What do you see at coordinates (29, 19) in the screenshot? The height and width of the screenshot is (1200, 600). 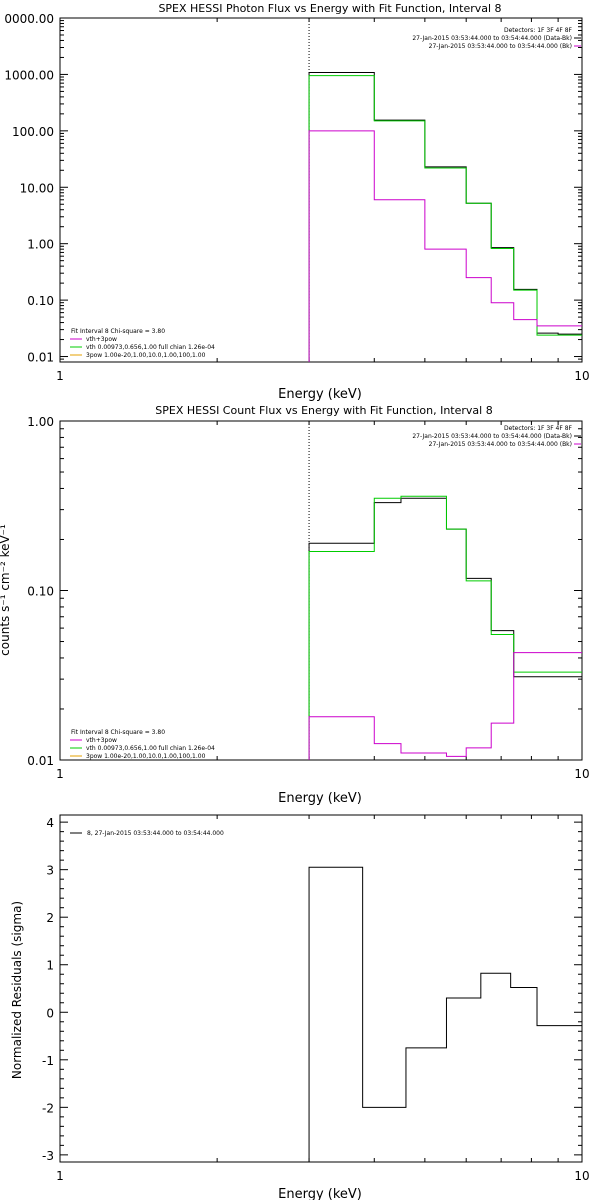 I see `y-tick-label: 0000.00` at bounding box center [29, 19].